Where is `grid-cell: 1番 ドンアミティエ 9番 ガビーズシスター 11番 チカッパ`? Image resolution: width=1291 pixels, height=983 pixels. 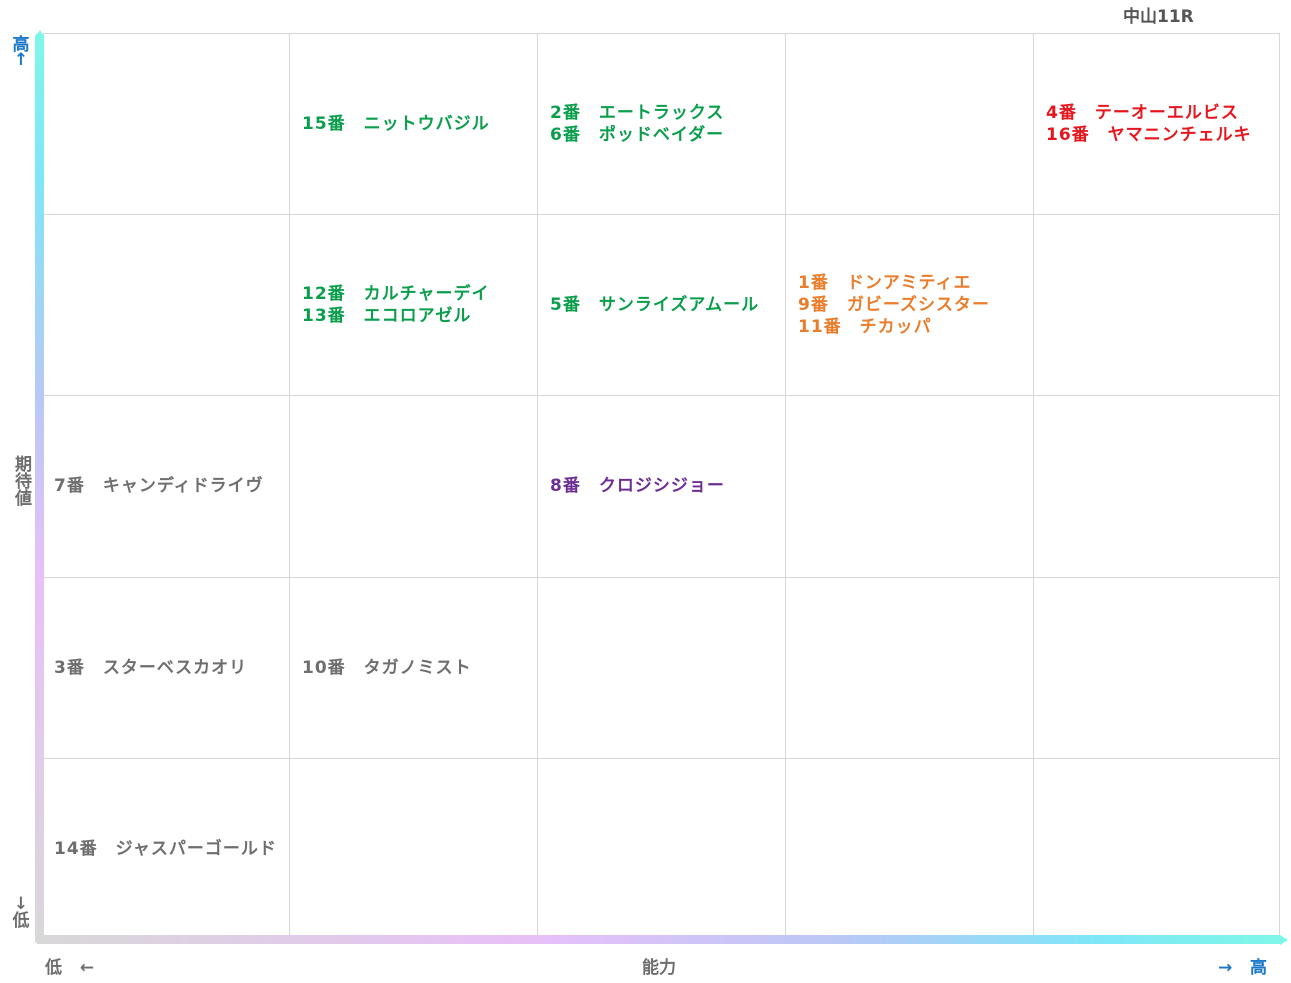
grid-cell: 1番 ドンアミティエ 9番 ガビーズシスター 11番 チカッパ is located at coordinates (909, 306).